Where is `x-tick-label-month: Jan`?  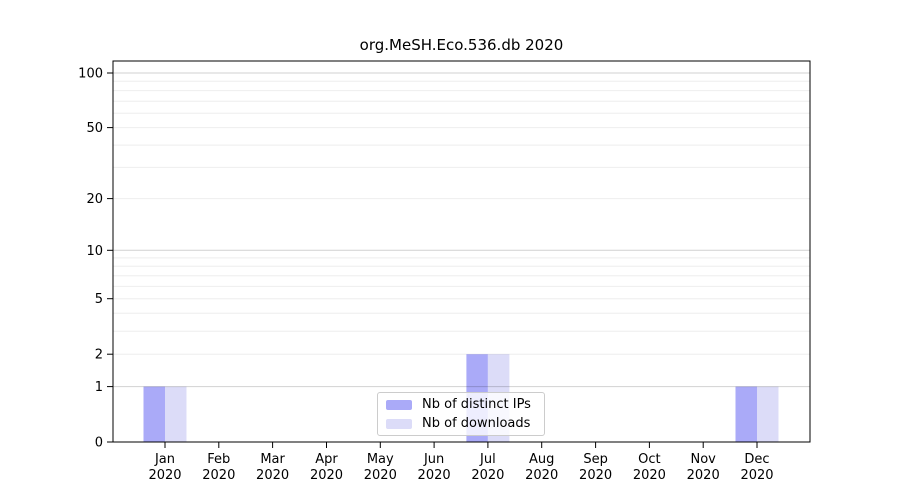 x-tick-label-month: Jan is located at coordinates (164, 459).